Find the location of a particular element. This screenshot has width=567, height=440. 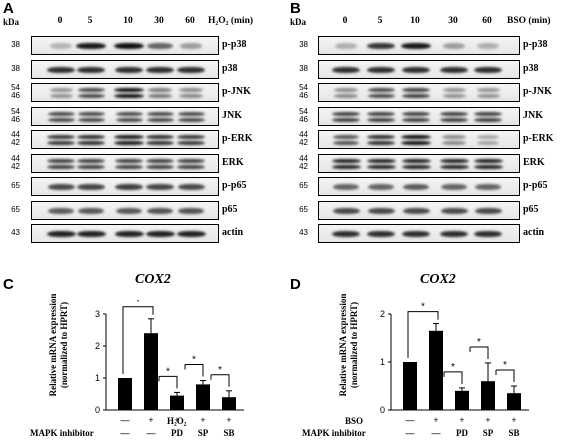

panel-d-inhibitor-label: MAPK inhibitor is located at coordinates (334, 433).